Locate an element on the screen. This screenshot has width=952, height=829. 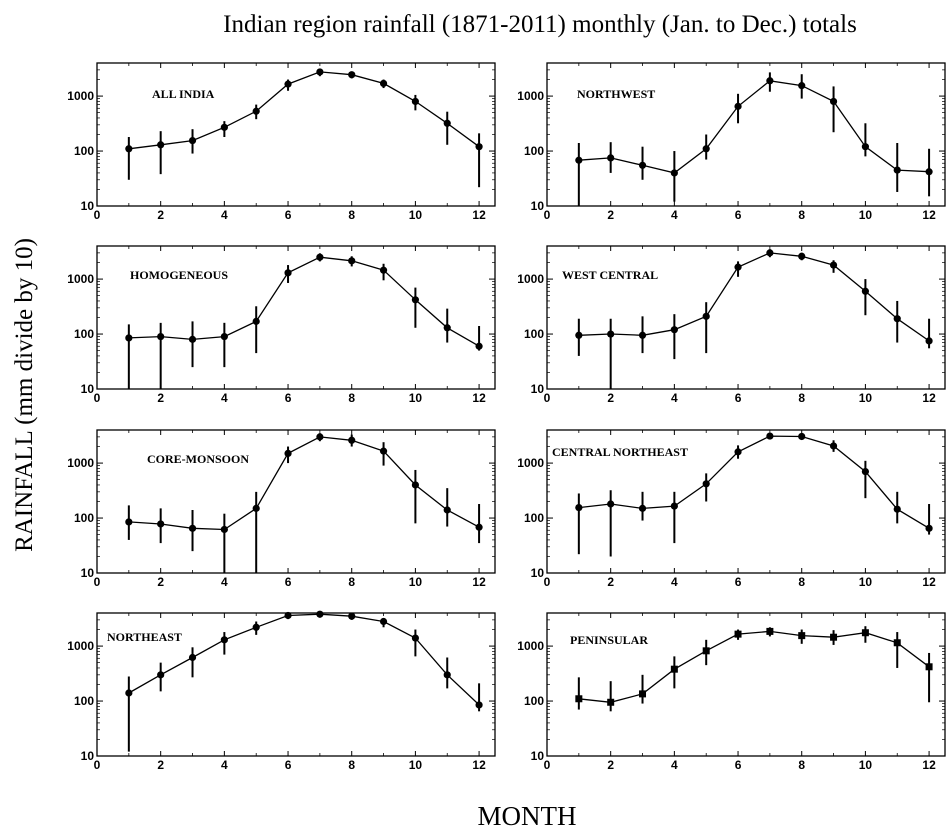
panel: 0 2 4 6 8 10 12 10 100 1000 HOMOGENEOUS is located at coordinates (281, 325).